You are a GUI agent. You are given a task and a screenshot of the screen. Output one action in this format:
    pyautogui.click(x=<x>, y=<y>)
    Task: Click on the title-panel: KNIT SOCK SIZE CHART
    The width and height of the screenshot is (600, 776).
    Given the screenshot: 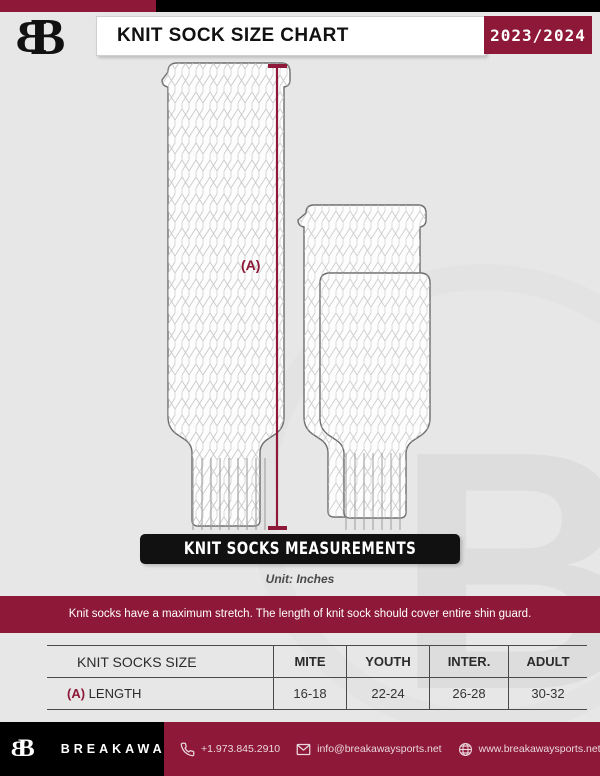 What is the action you would take?
    pyautogui.click(x=291, y=36)
    